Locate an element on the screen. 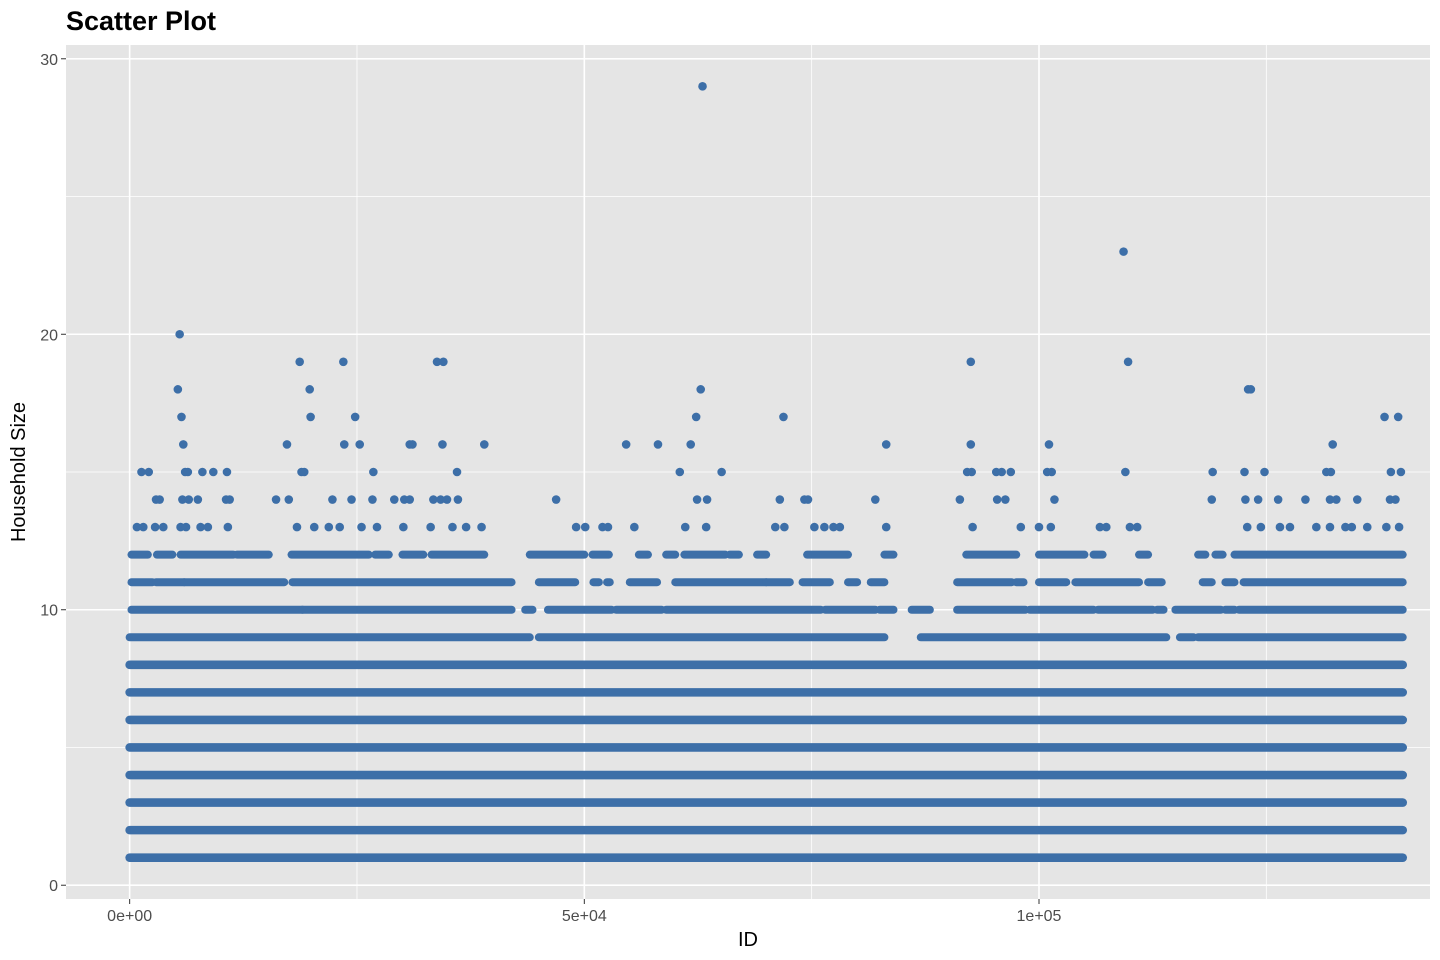  chart-title: Scatter Plot is located at coordinates (141, 21).